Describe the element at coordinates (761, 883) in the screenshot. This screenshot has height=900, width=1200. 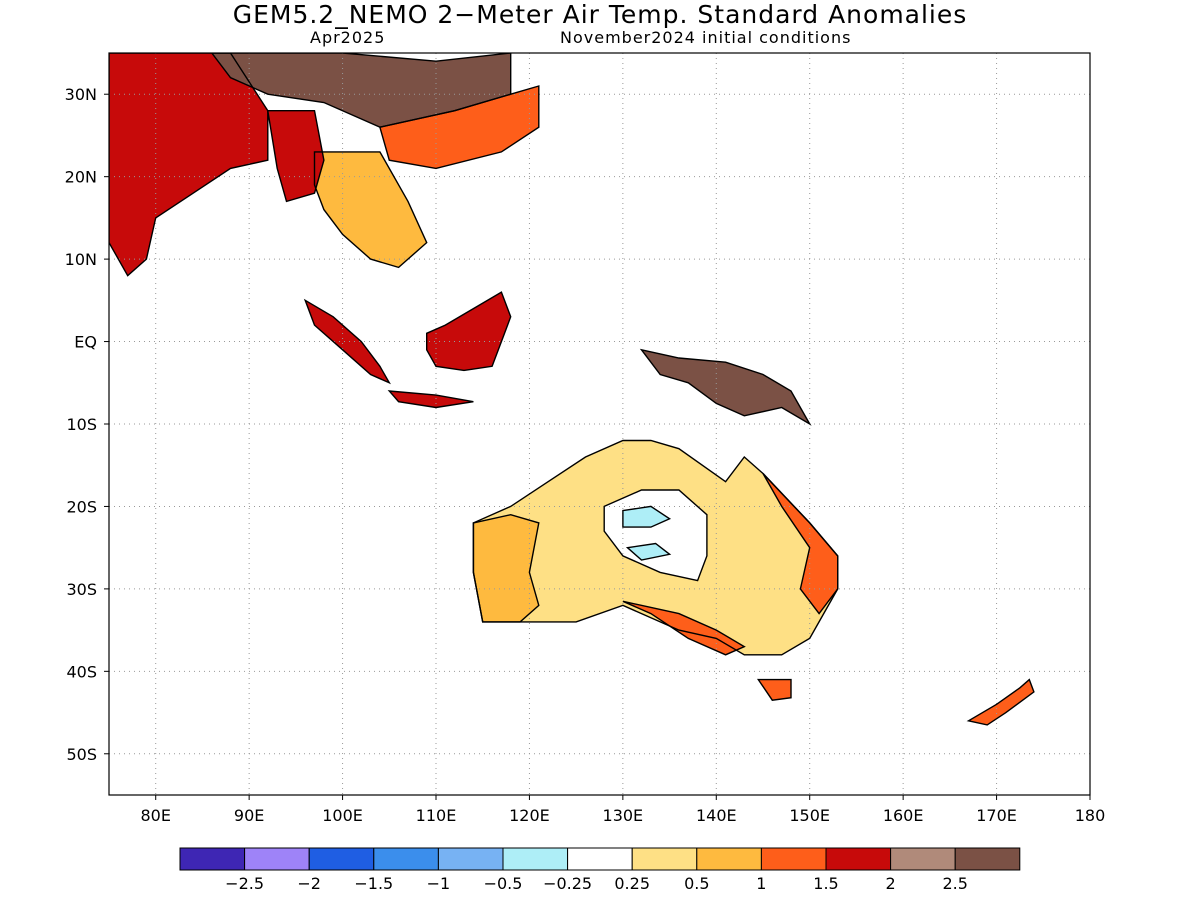
I see `legend-label: 1` at that location.